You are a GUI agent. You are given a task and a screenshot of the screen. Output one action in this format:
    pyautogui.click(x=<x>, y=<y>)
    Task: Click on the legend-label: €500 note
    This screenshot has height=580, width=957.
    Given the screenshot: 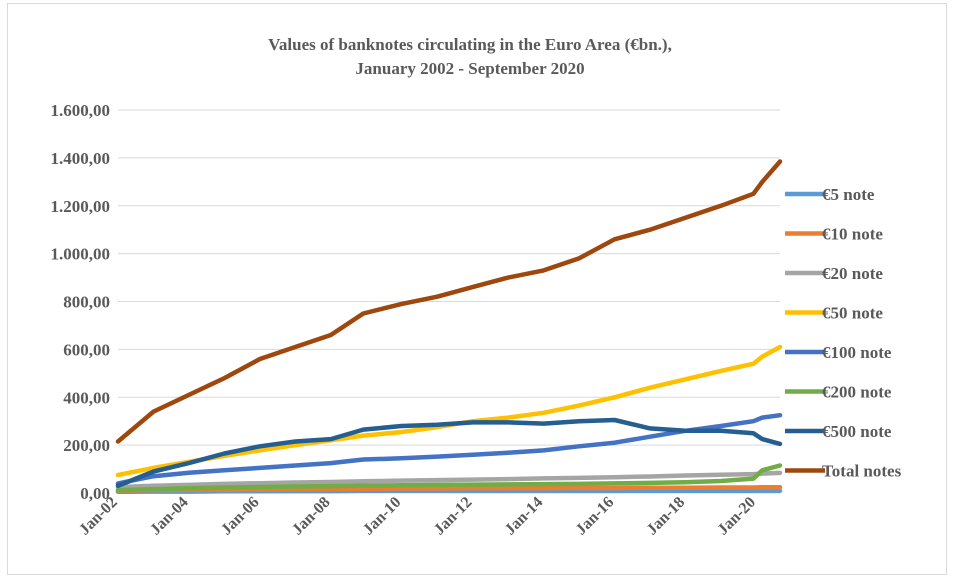 What is the action you would take?
    pyautogui.click(x=857, y=431)
    